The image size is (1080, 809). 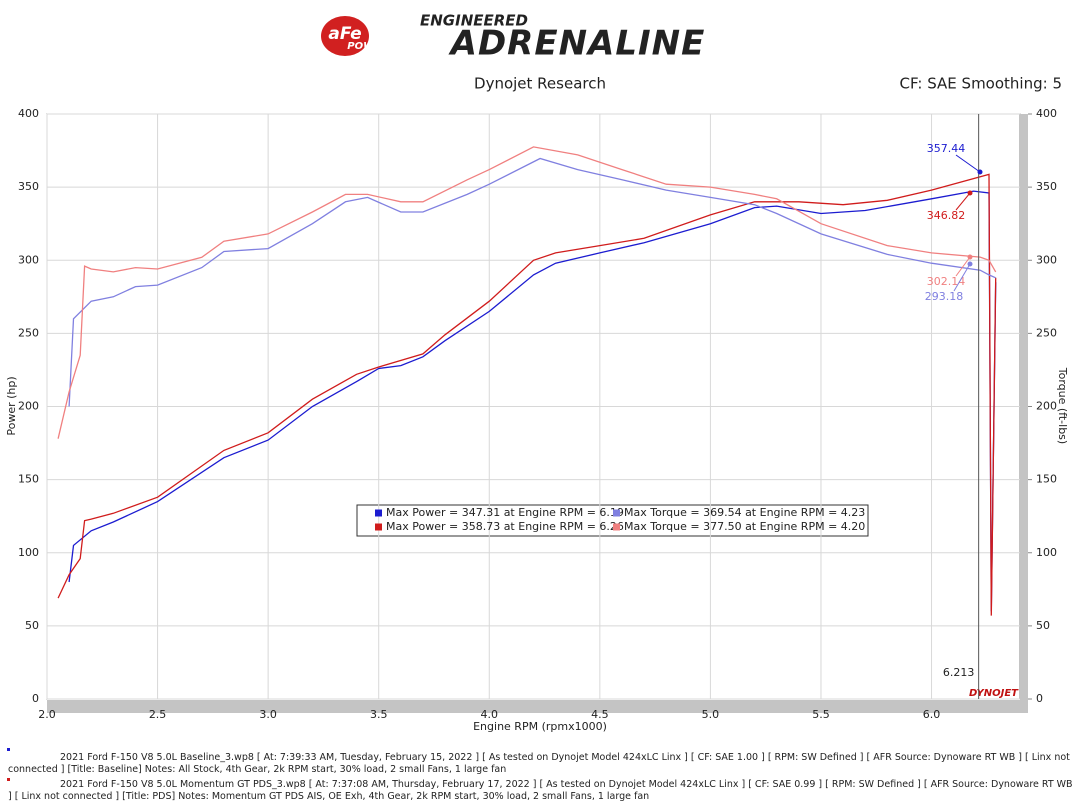 I want to click on chart-title: Dynojet Research, so click(x=540, y=84).